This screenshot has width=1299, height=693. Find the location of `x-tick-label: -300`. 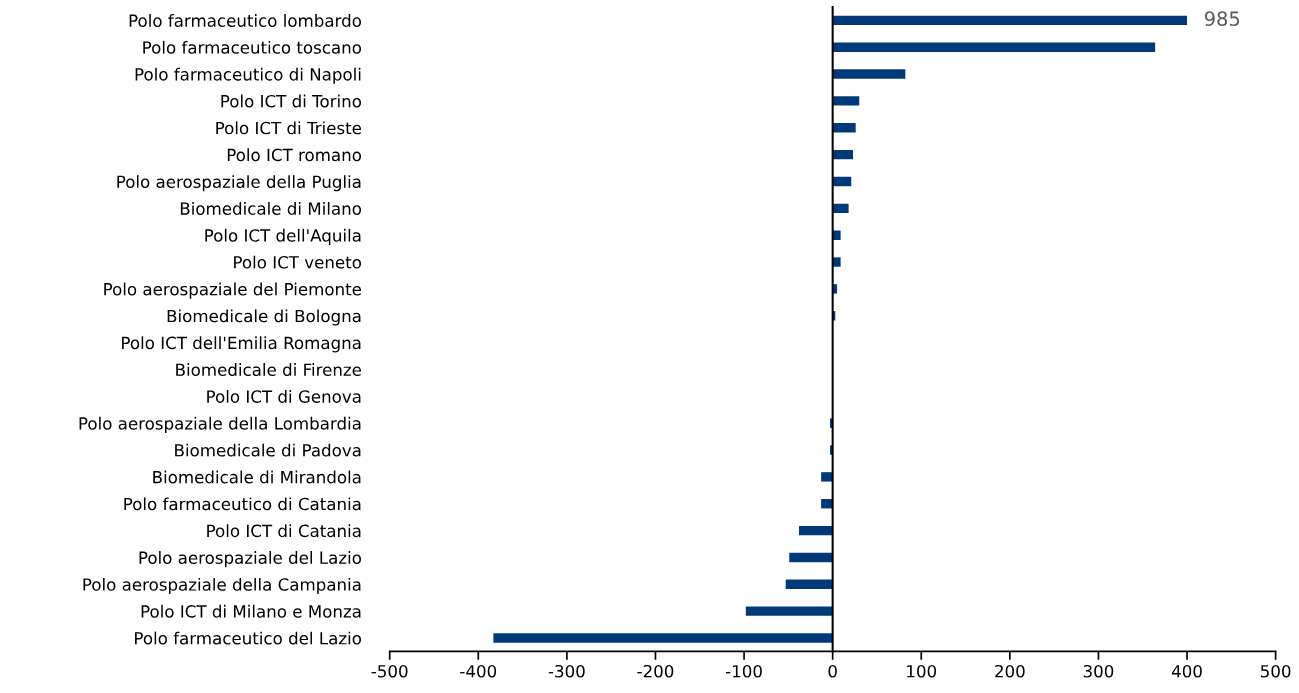

x-tick-label: -300 is located at coordinates (566, 671).